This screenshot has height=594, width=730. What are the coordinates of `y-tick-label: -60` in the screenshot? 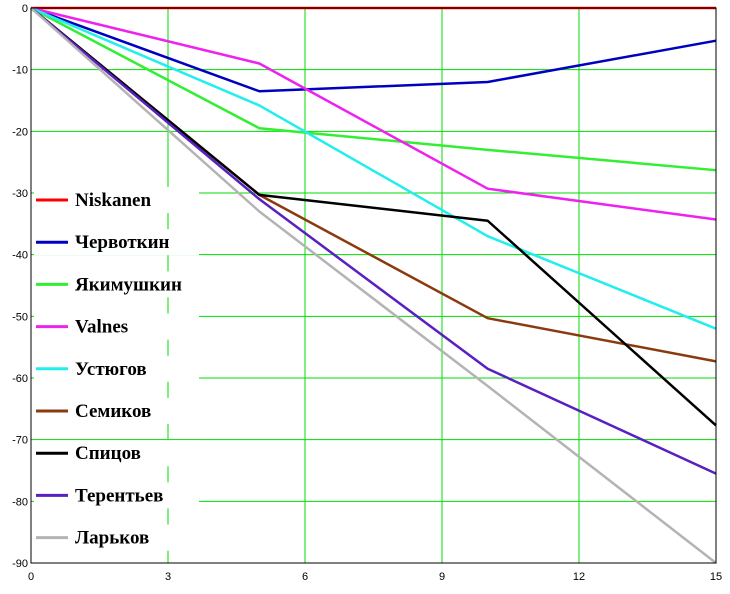 It's located at (20, 379).